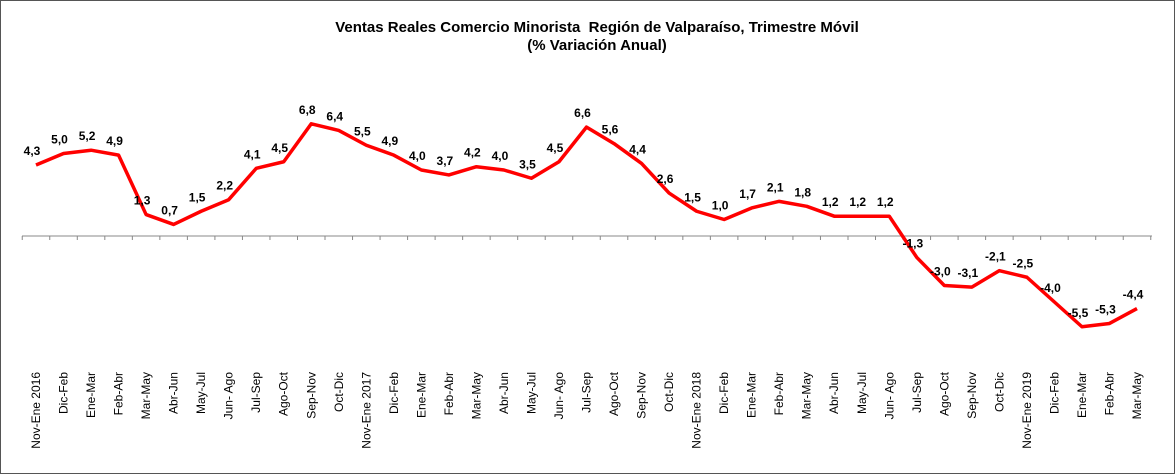  What do you see at coordinates (697, 410) in the screenshot?
I see `x-tick-label: Nov-Ene 2018` at bounding box center [697, 410].